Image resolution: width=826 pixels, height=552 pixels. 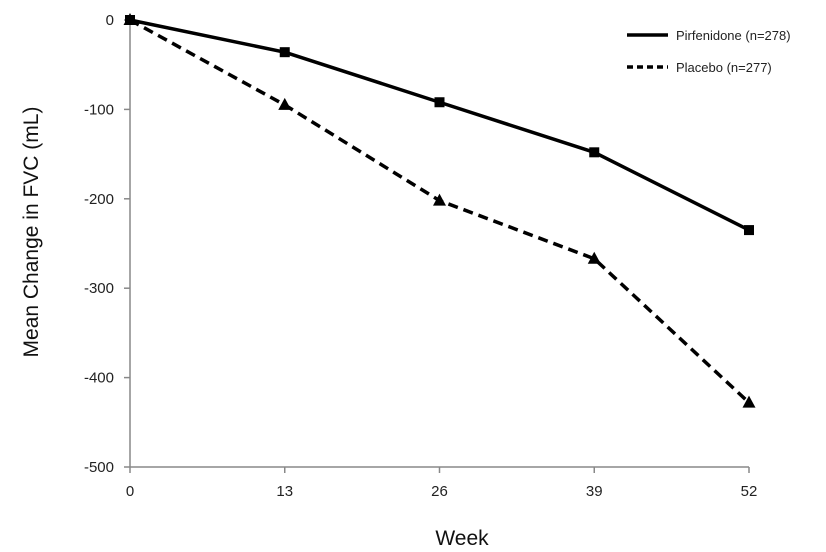 I want to click on y-tick-label: -200, so click(x=99, y=199).